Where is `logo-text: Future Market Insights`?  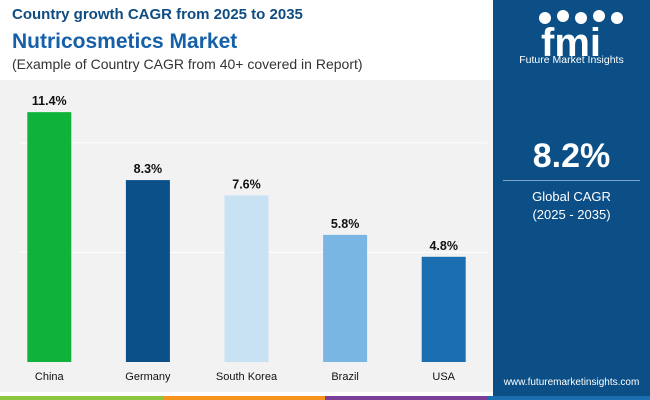 logo-text: Future Market Insights is located at coordinates (571, 60).